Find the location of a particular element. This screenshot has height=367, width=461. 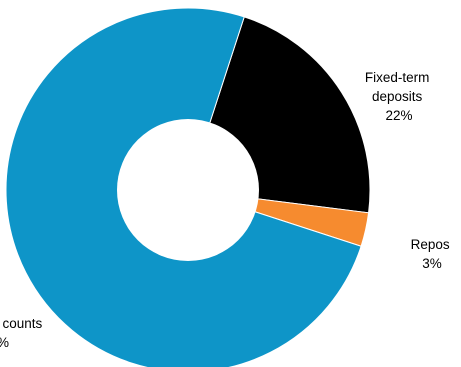

donut-hole is located at coordinates (188, 190).